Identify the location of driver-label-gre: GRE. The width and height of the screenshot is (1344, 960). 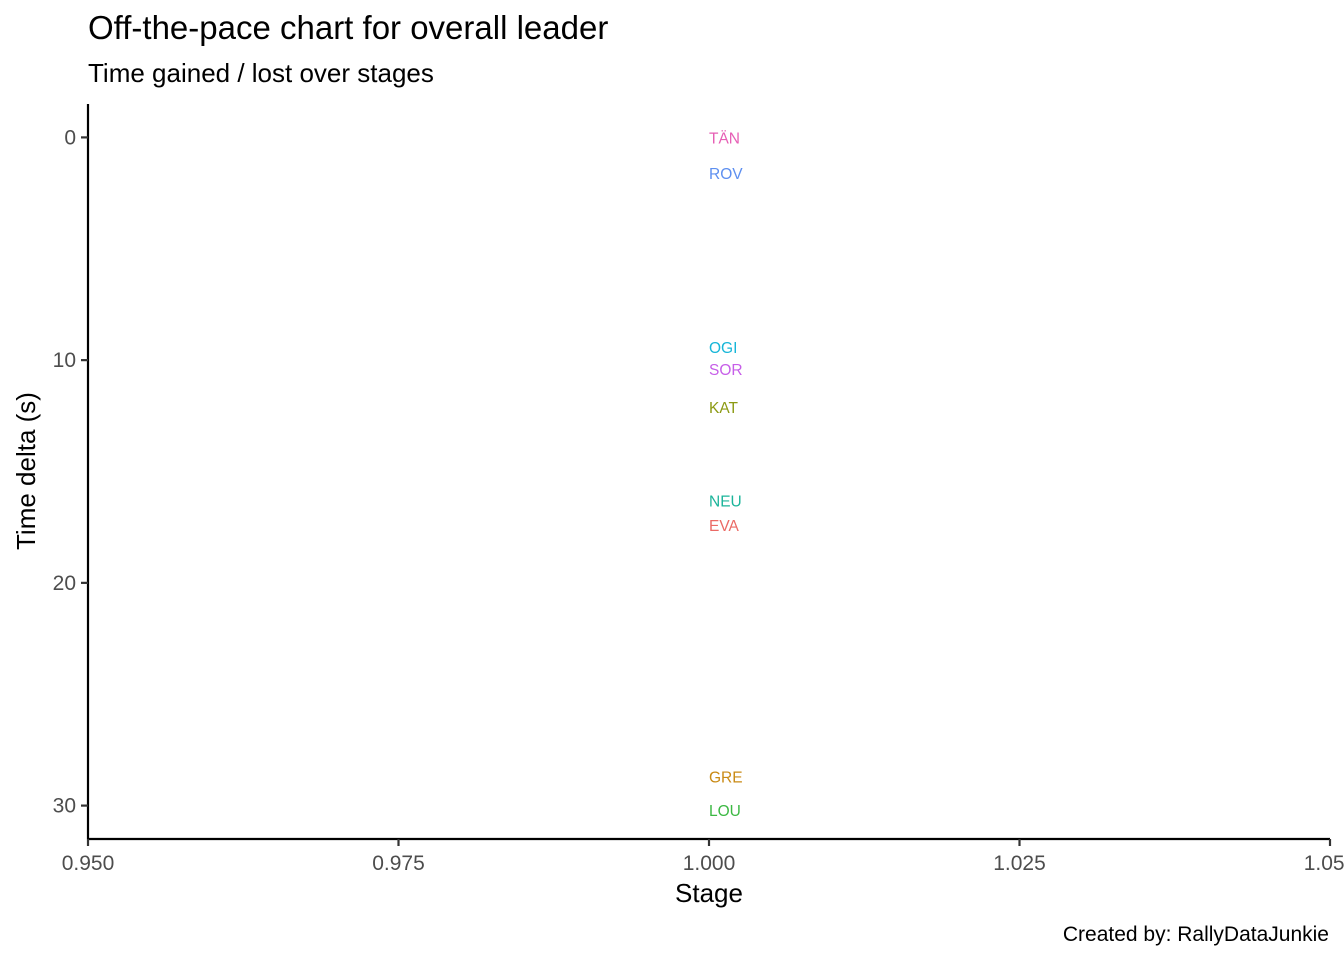
(726, 778).